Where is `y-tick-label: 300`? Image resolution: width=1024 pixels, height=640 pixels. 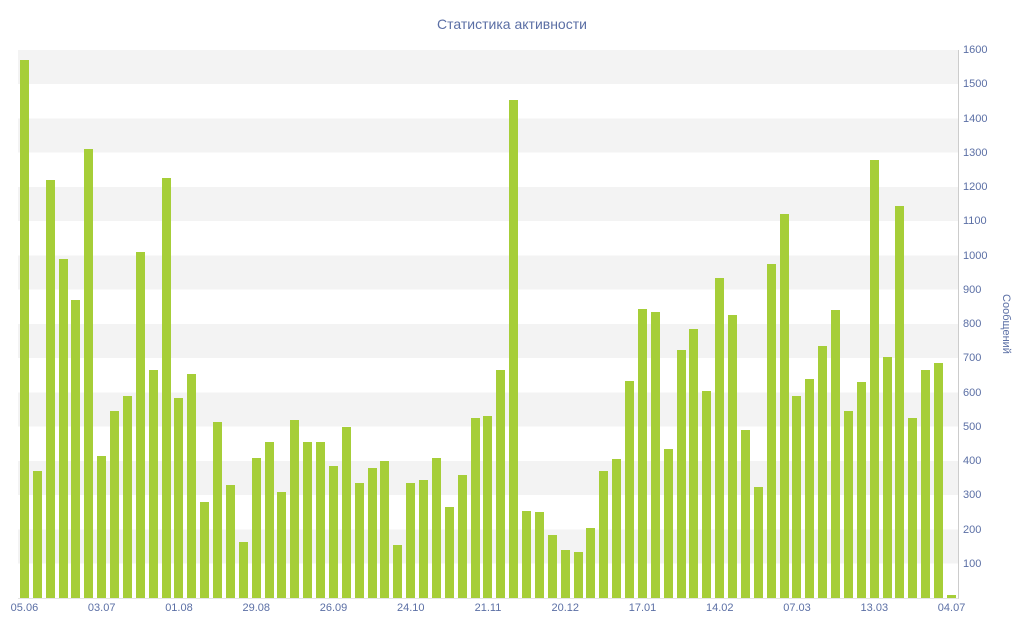 y-tick-label: 300 is located at coordinates (972, 495).